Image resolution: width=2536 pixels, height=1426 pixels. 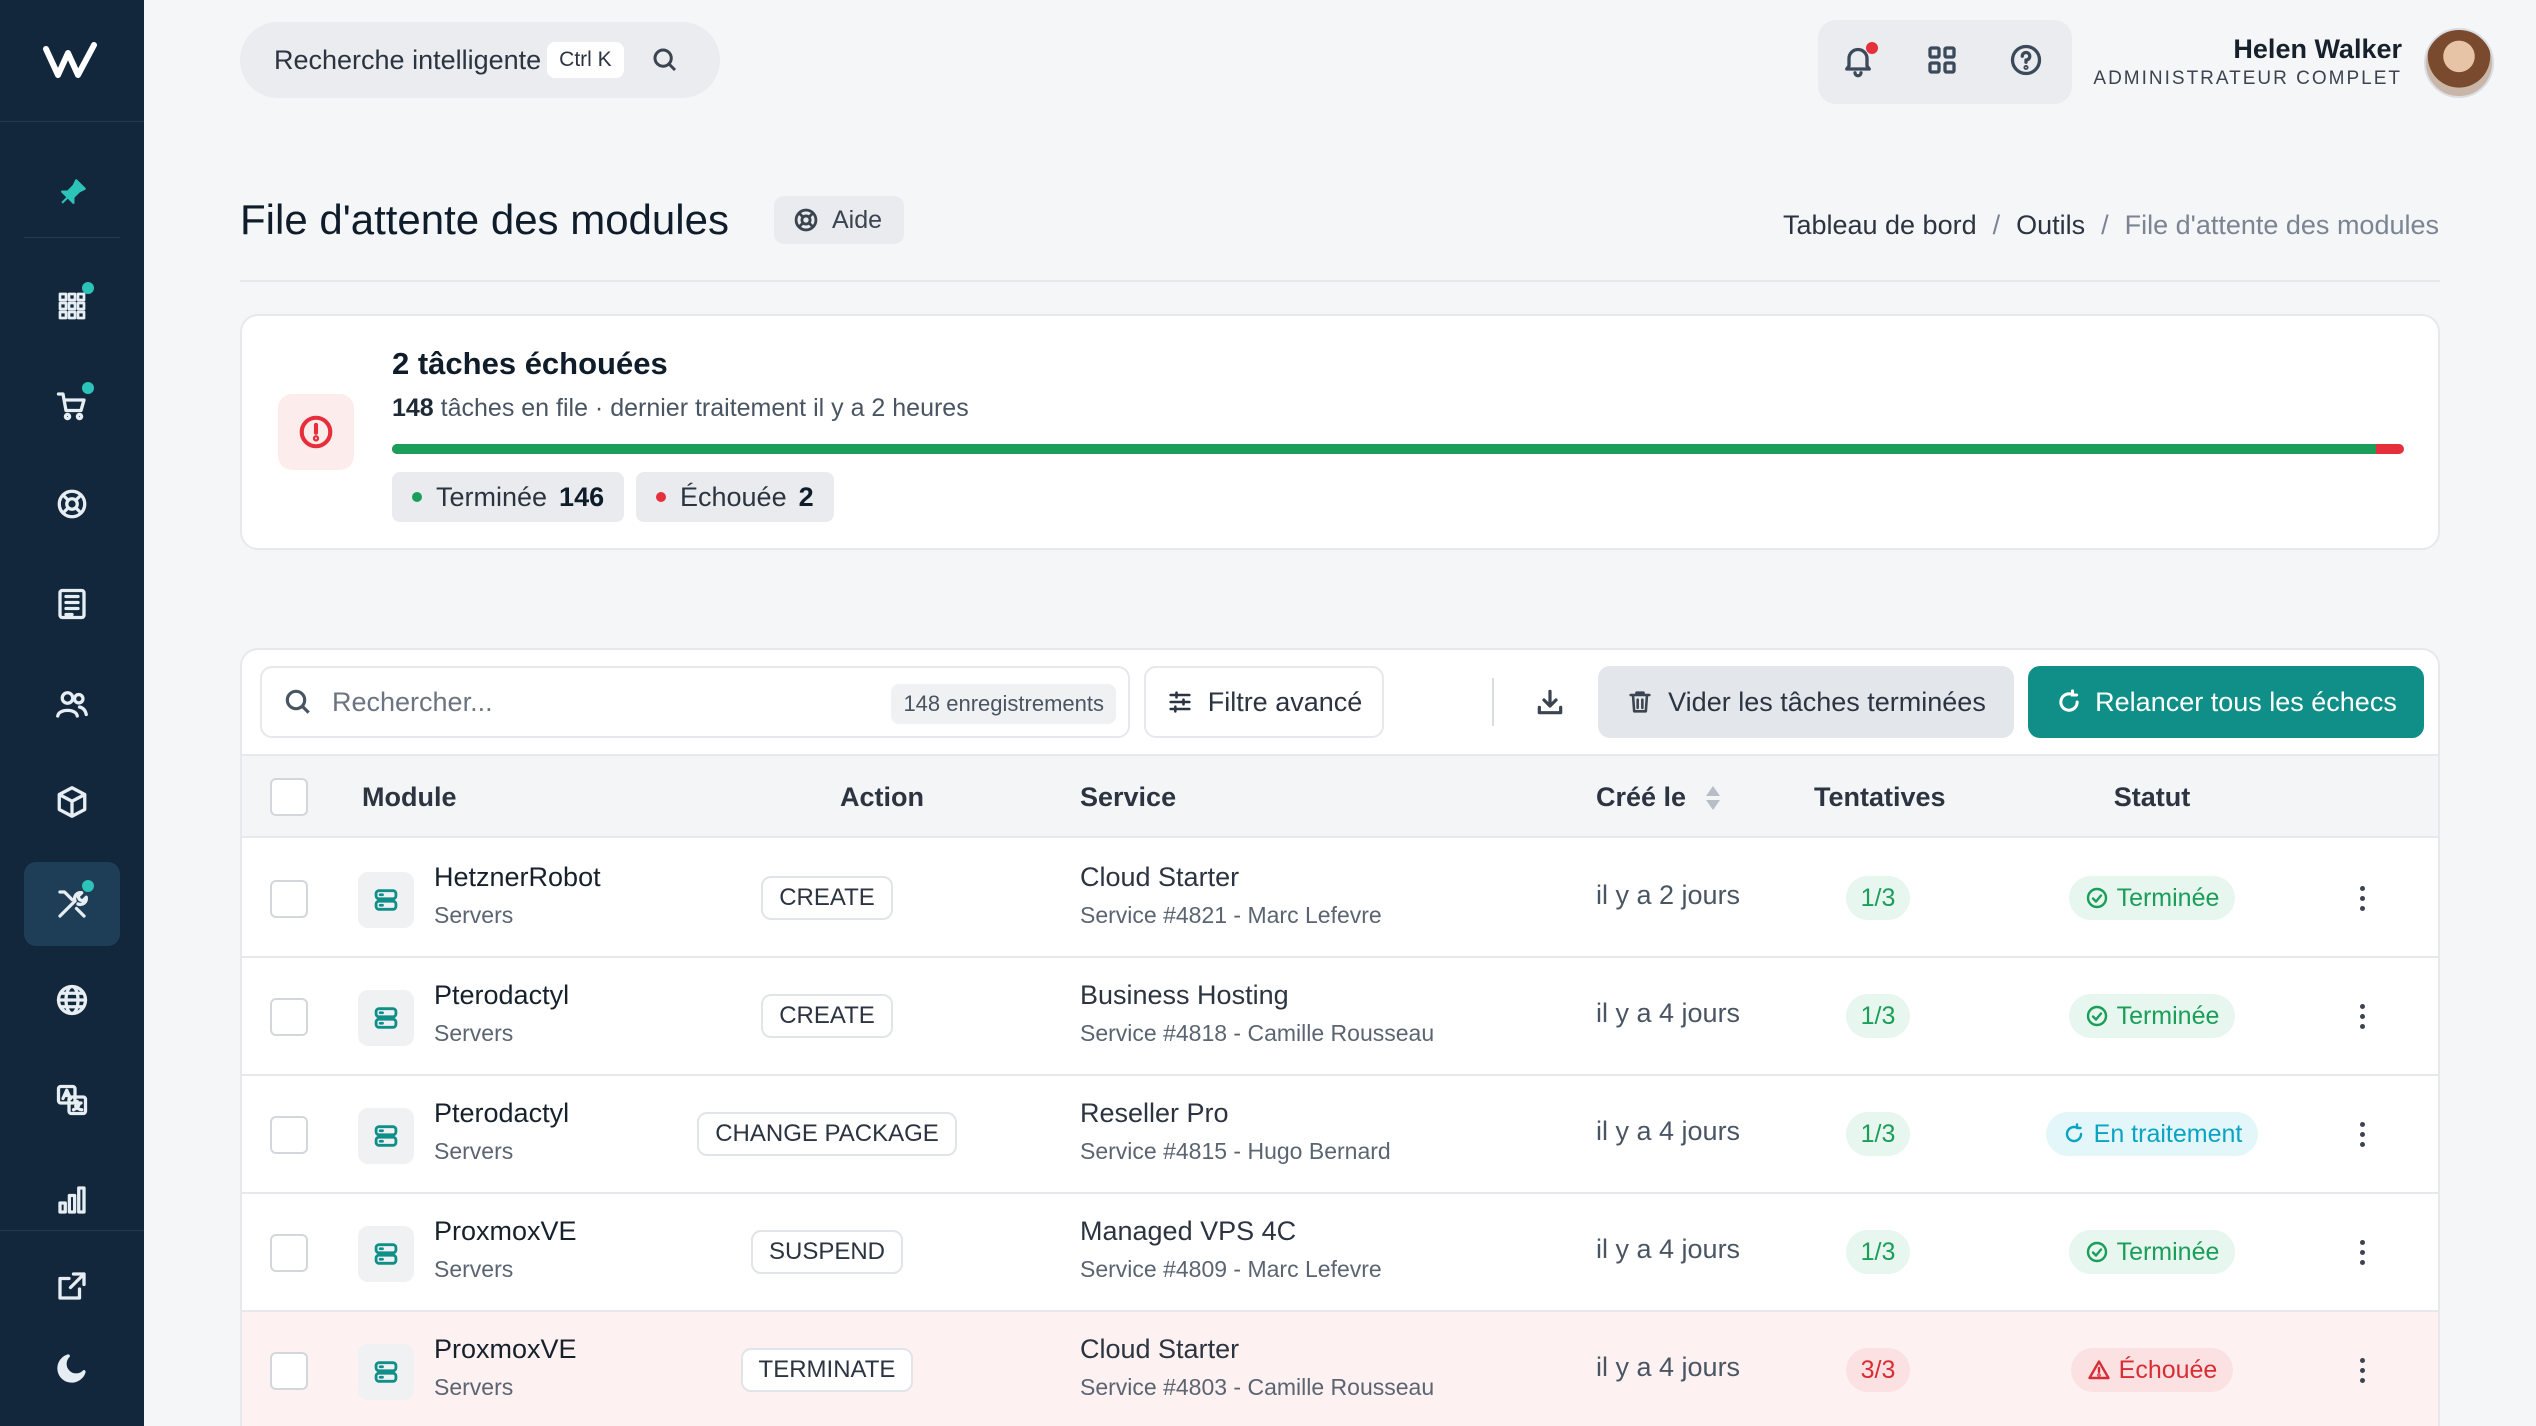 I want to click on status-label: Échouée, so click(x=2168, y=1369).